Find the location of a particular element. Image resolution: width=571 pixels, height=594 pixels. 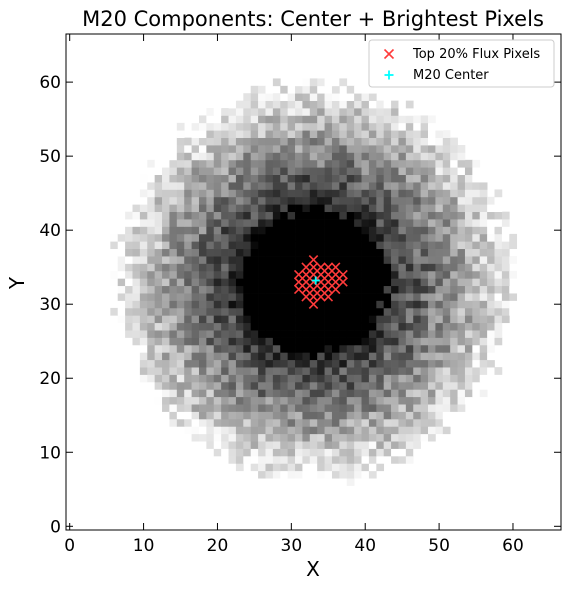

x-axis-label: X is located at coordinates (313, 569).